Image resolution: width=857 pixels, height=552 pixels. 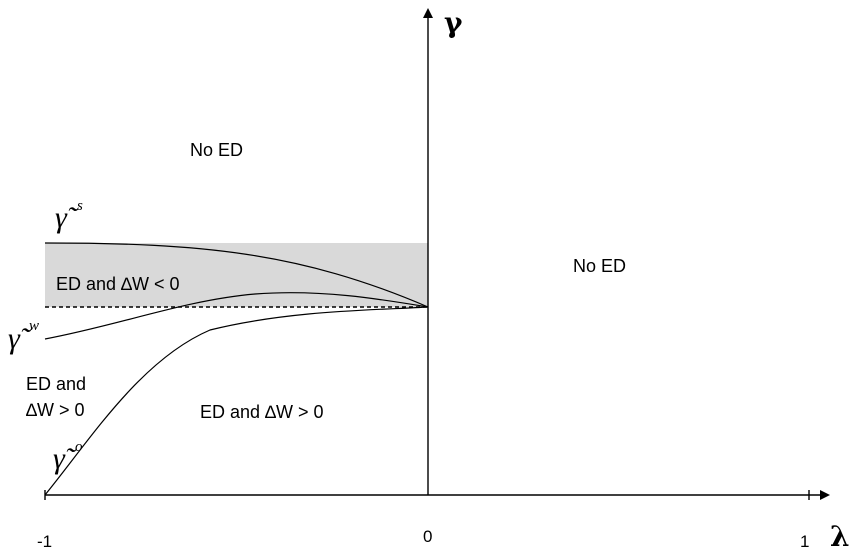 What do you see at coordinates (427, 536) in the screenshot?
I see `x-tick-label-zero: 0` at bounding box center [427, 536].